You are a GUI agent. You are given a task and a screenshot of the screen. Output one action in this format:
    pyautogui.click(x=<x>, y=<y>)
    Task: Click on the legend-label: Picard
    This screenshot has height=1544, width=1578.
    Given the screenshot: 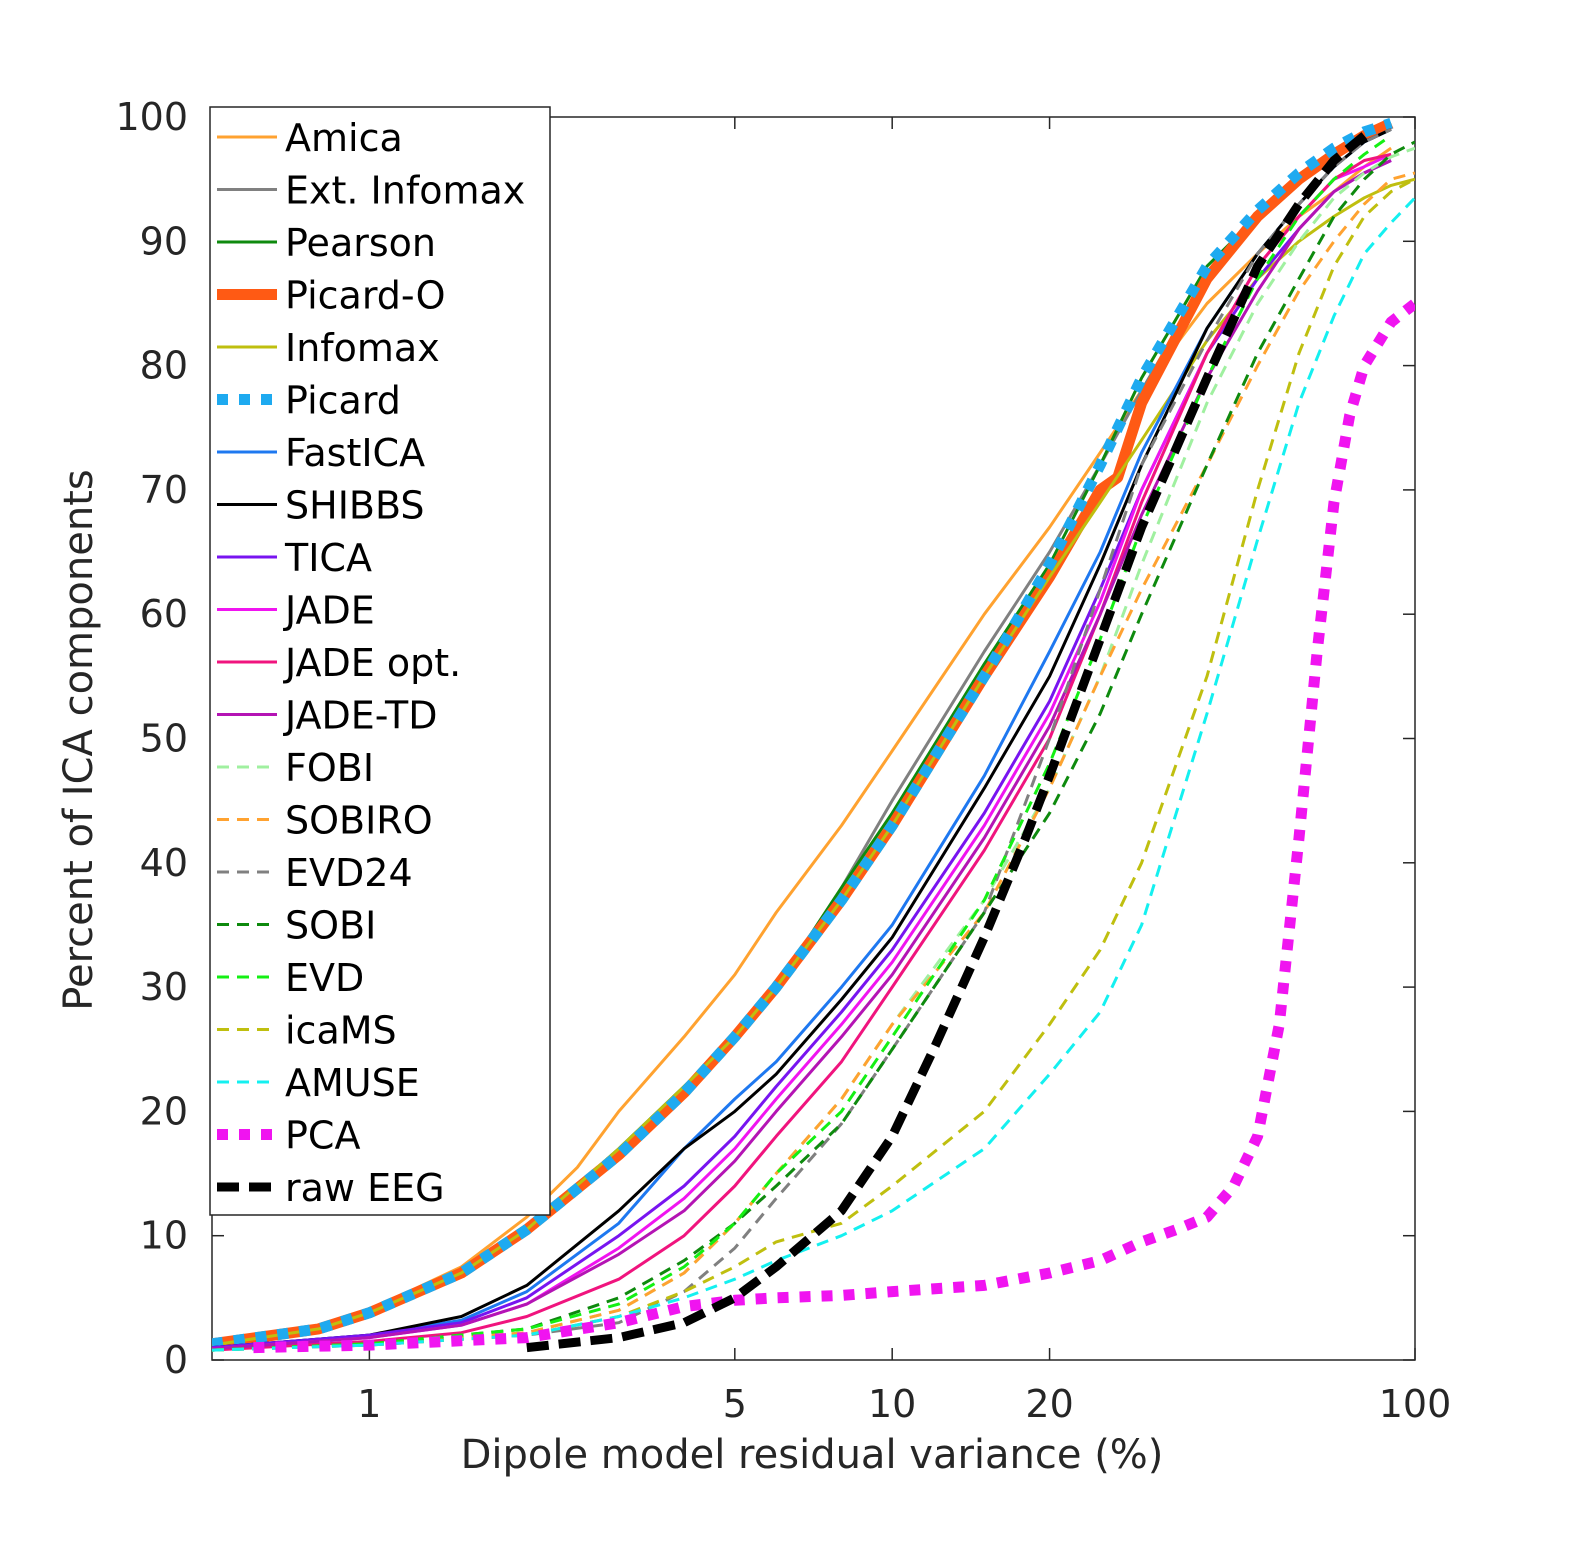 What is the action you would take?
    pyautogui.click(x=343, y=401)
    